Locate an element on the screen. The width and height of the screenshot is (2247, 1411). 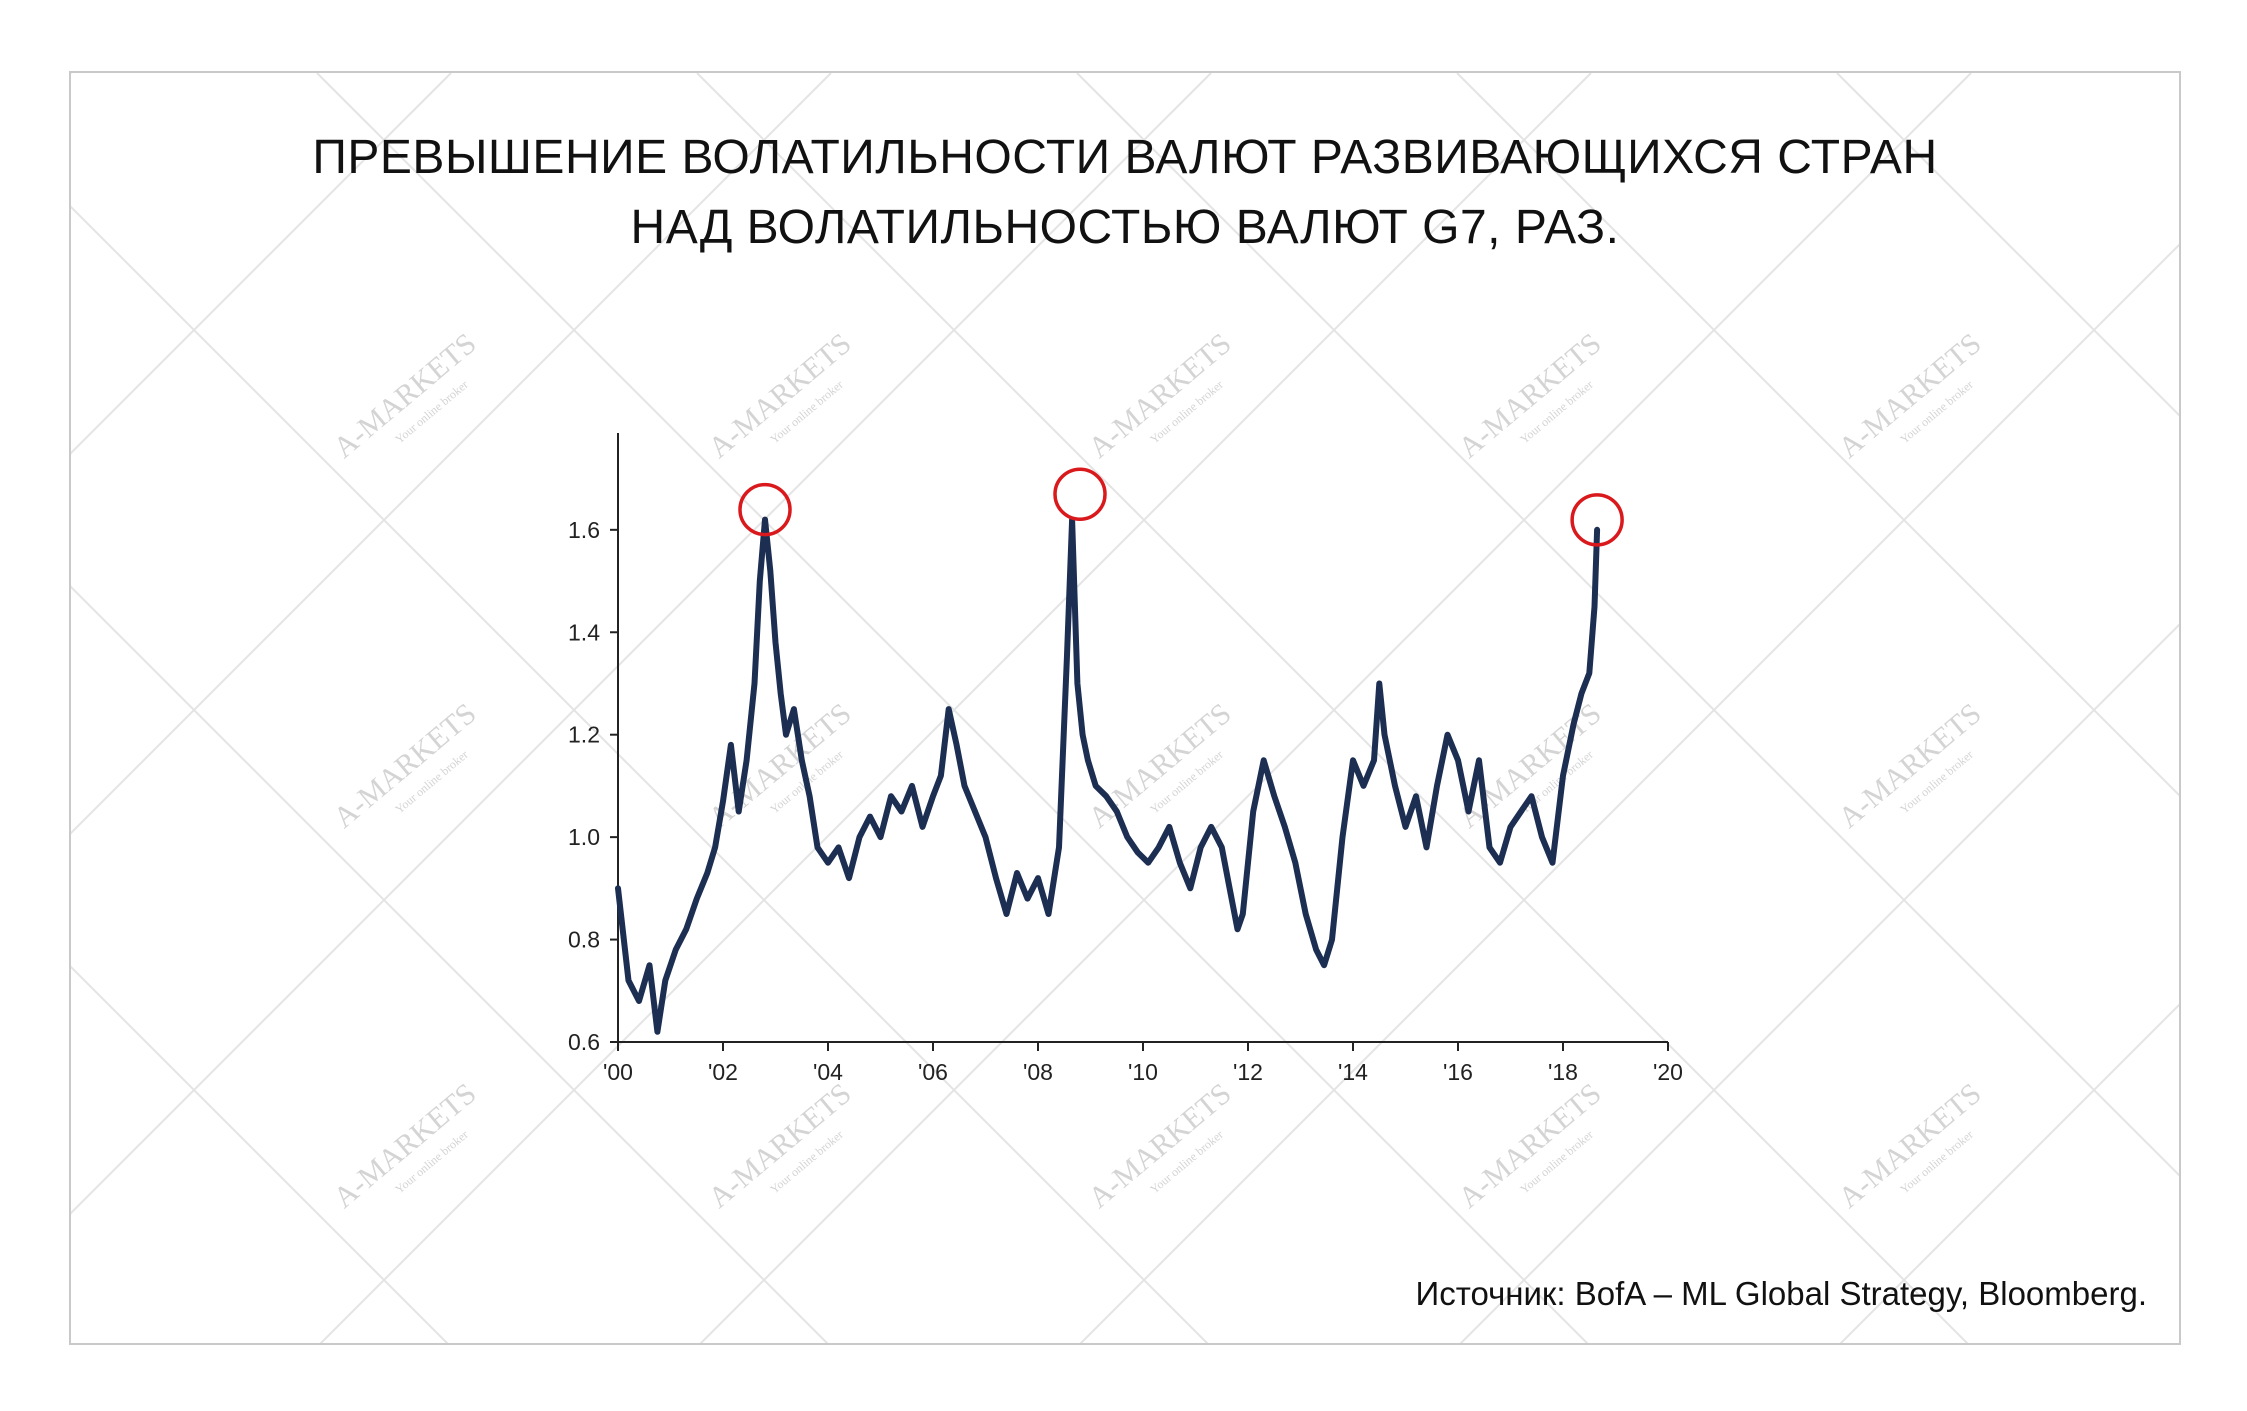
x-tick-label: '12 is located at coordinates (1248, 1072).